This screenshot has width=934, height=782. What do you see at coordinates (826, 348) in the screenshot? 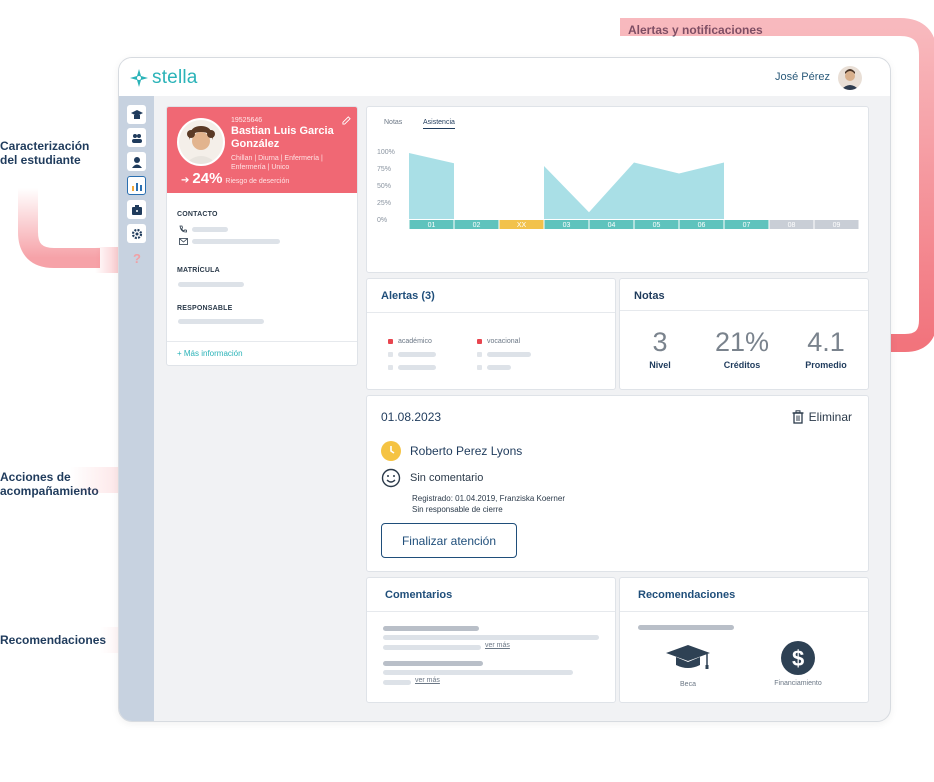
I see `stat-average: 4.1 Promedio` at bounding box center [826, 348].